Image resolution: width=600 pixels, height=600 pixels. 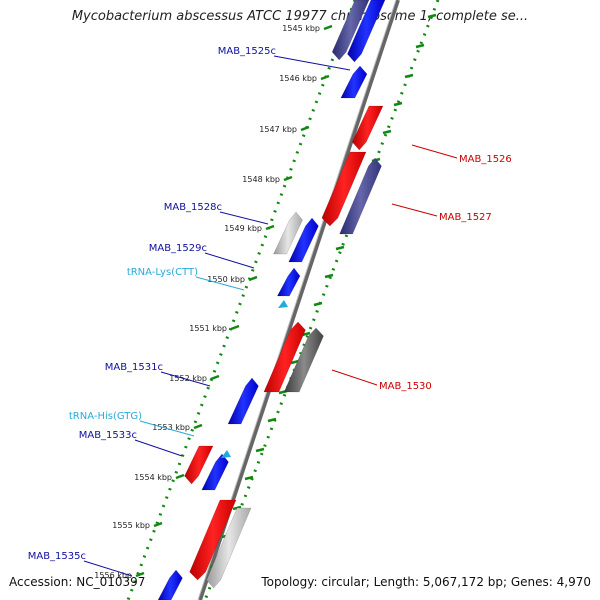 What do you see at coordinates (261, 179) in the screenshot?
I see `tick-label: 1548 kbp` at bounding box center [261, 179].